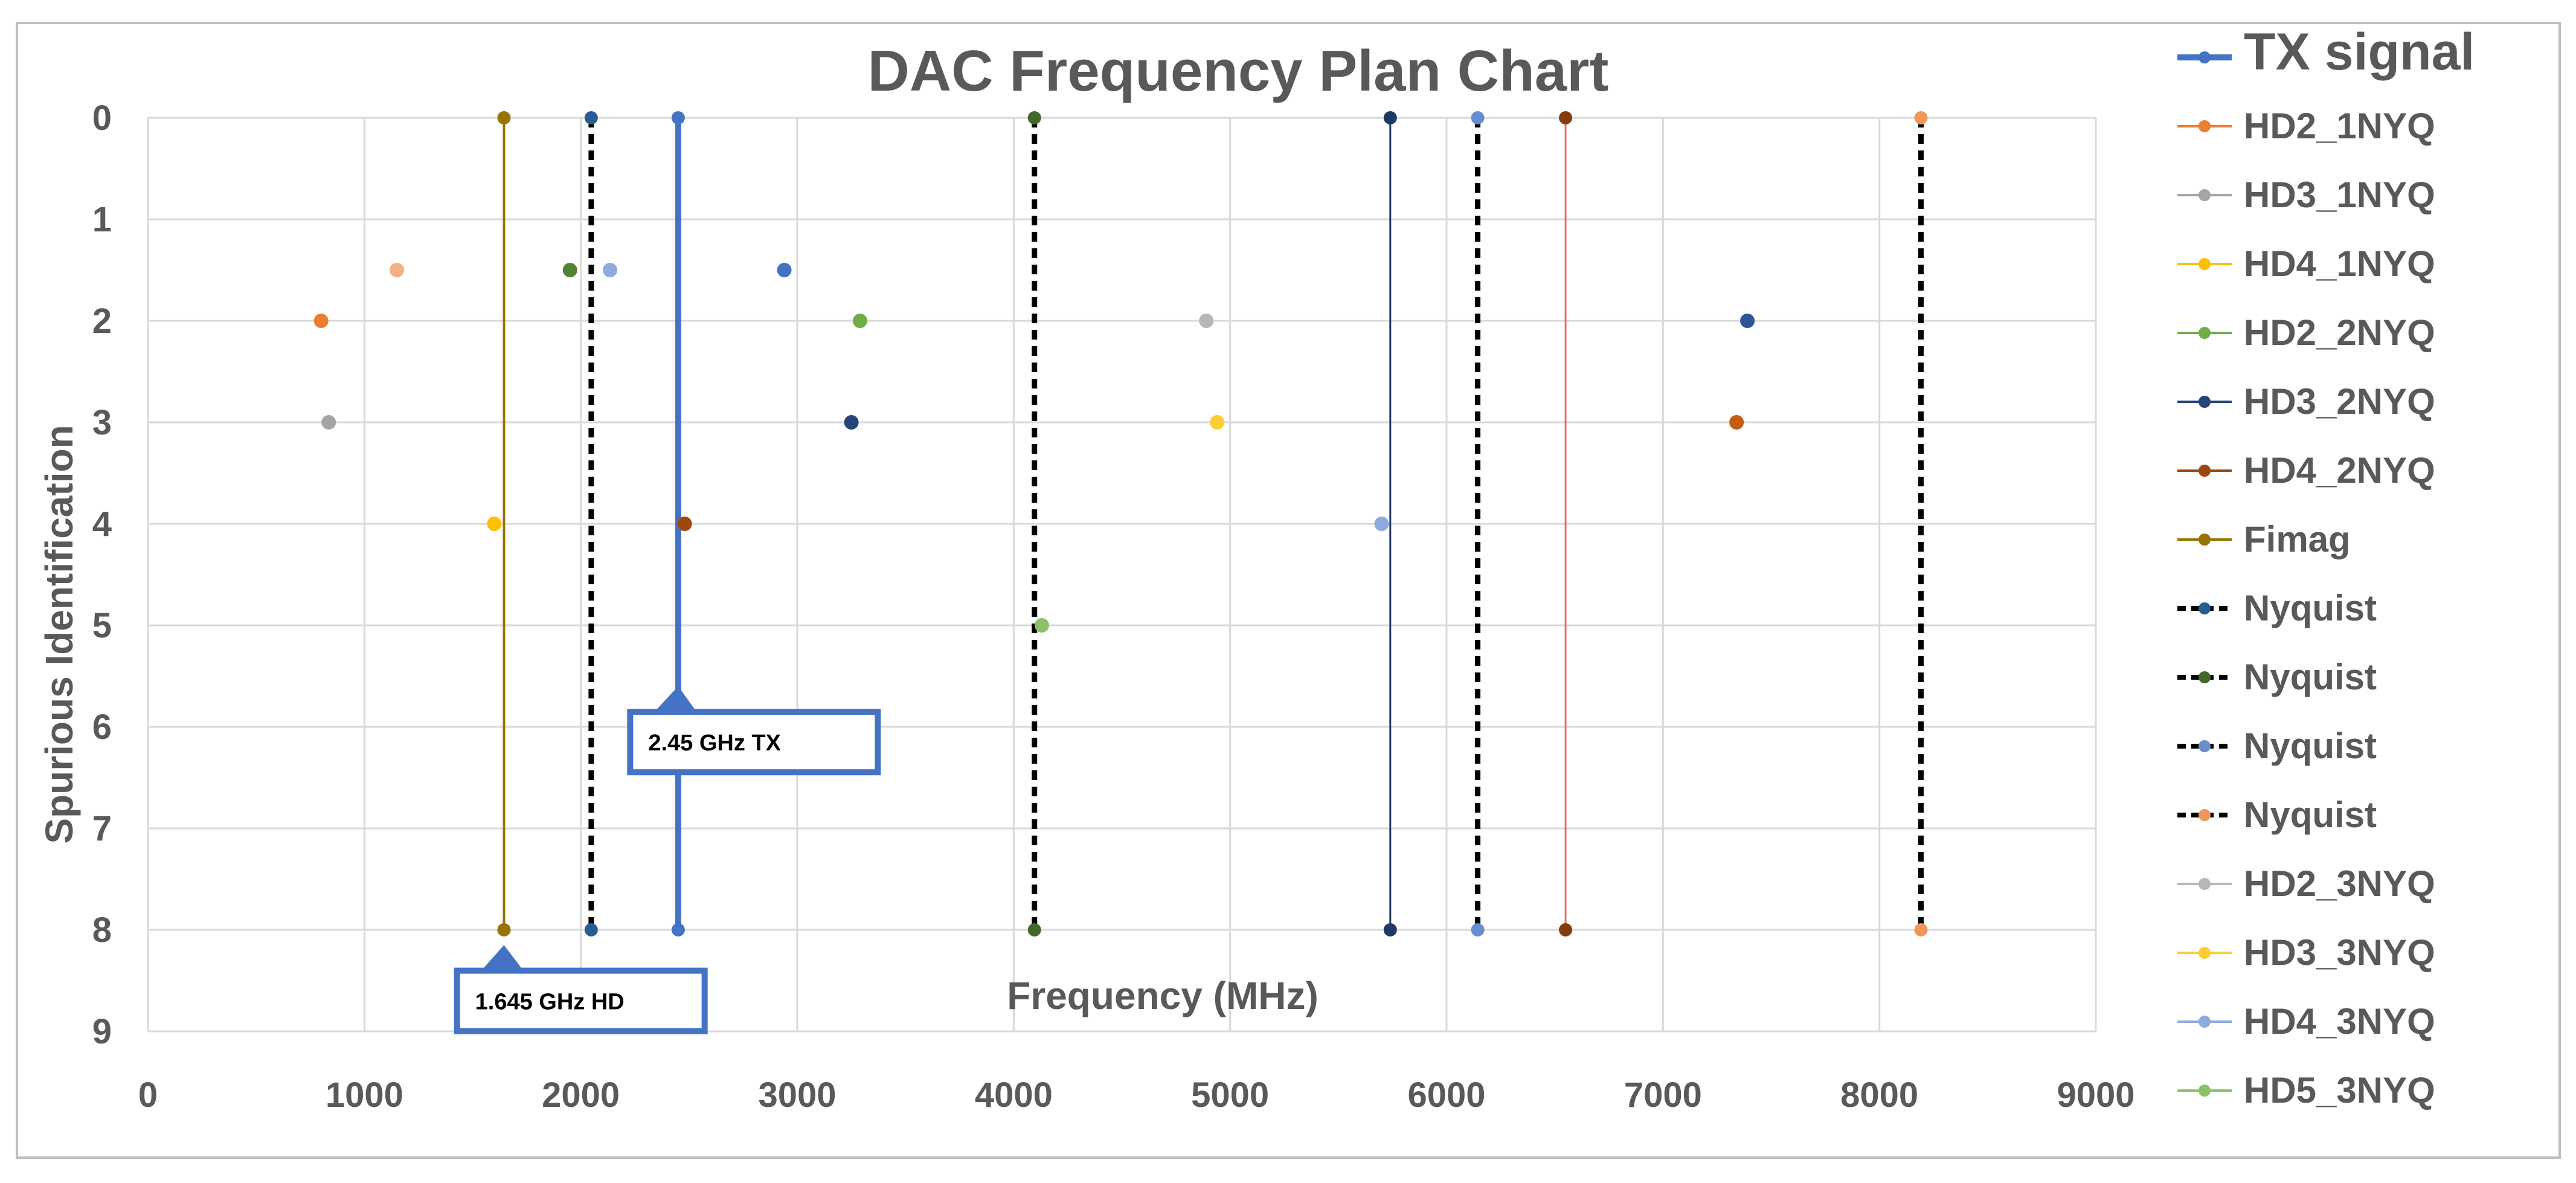 Image resolution: width=2576 pixels, height=1183 pixels. I want to click on callout-label: 2.45 GHz TX, so click(714, 743).